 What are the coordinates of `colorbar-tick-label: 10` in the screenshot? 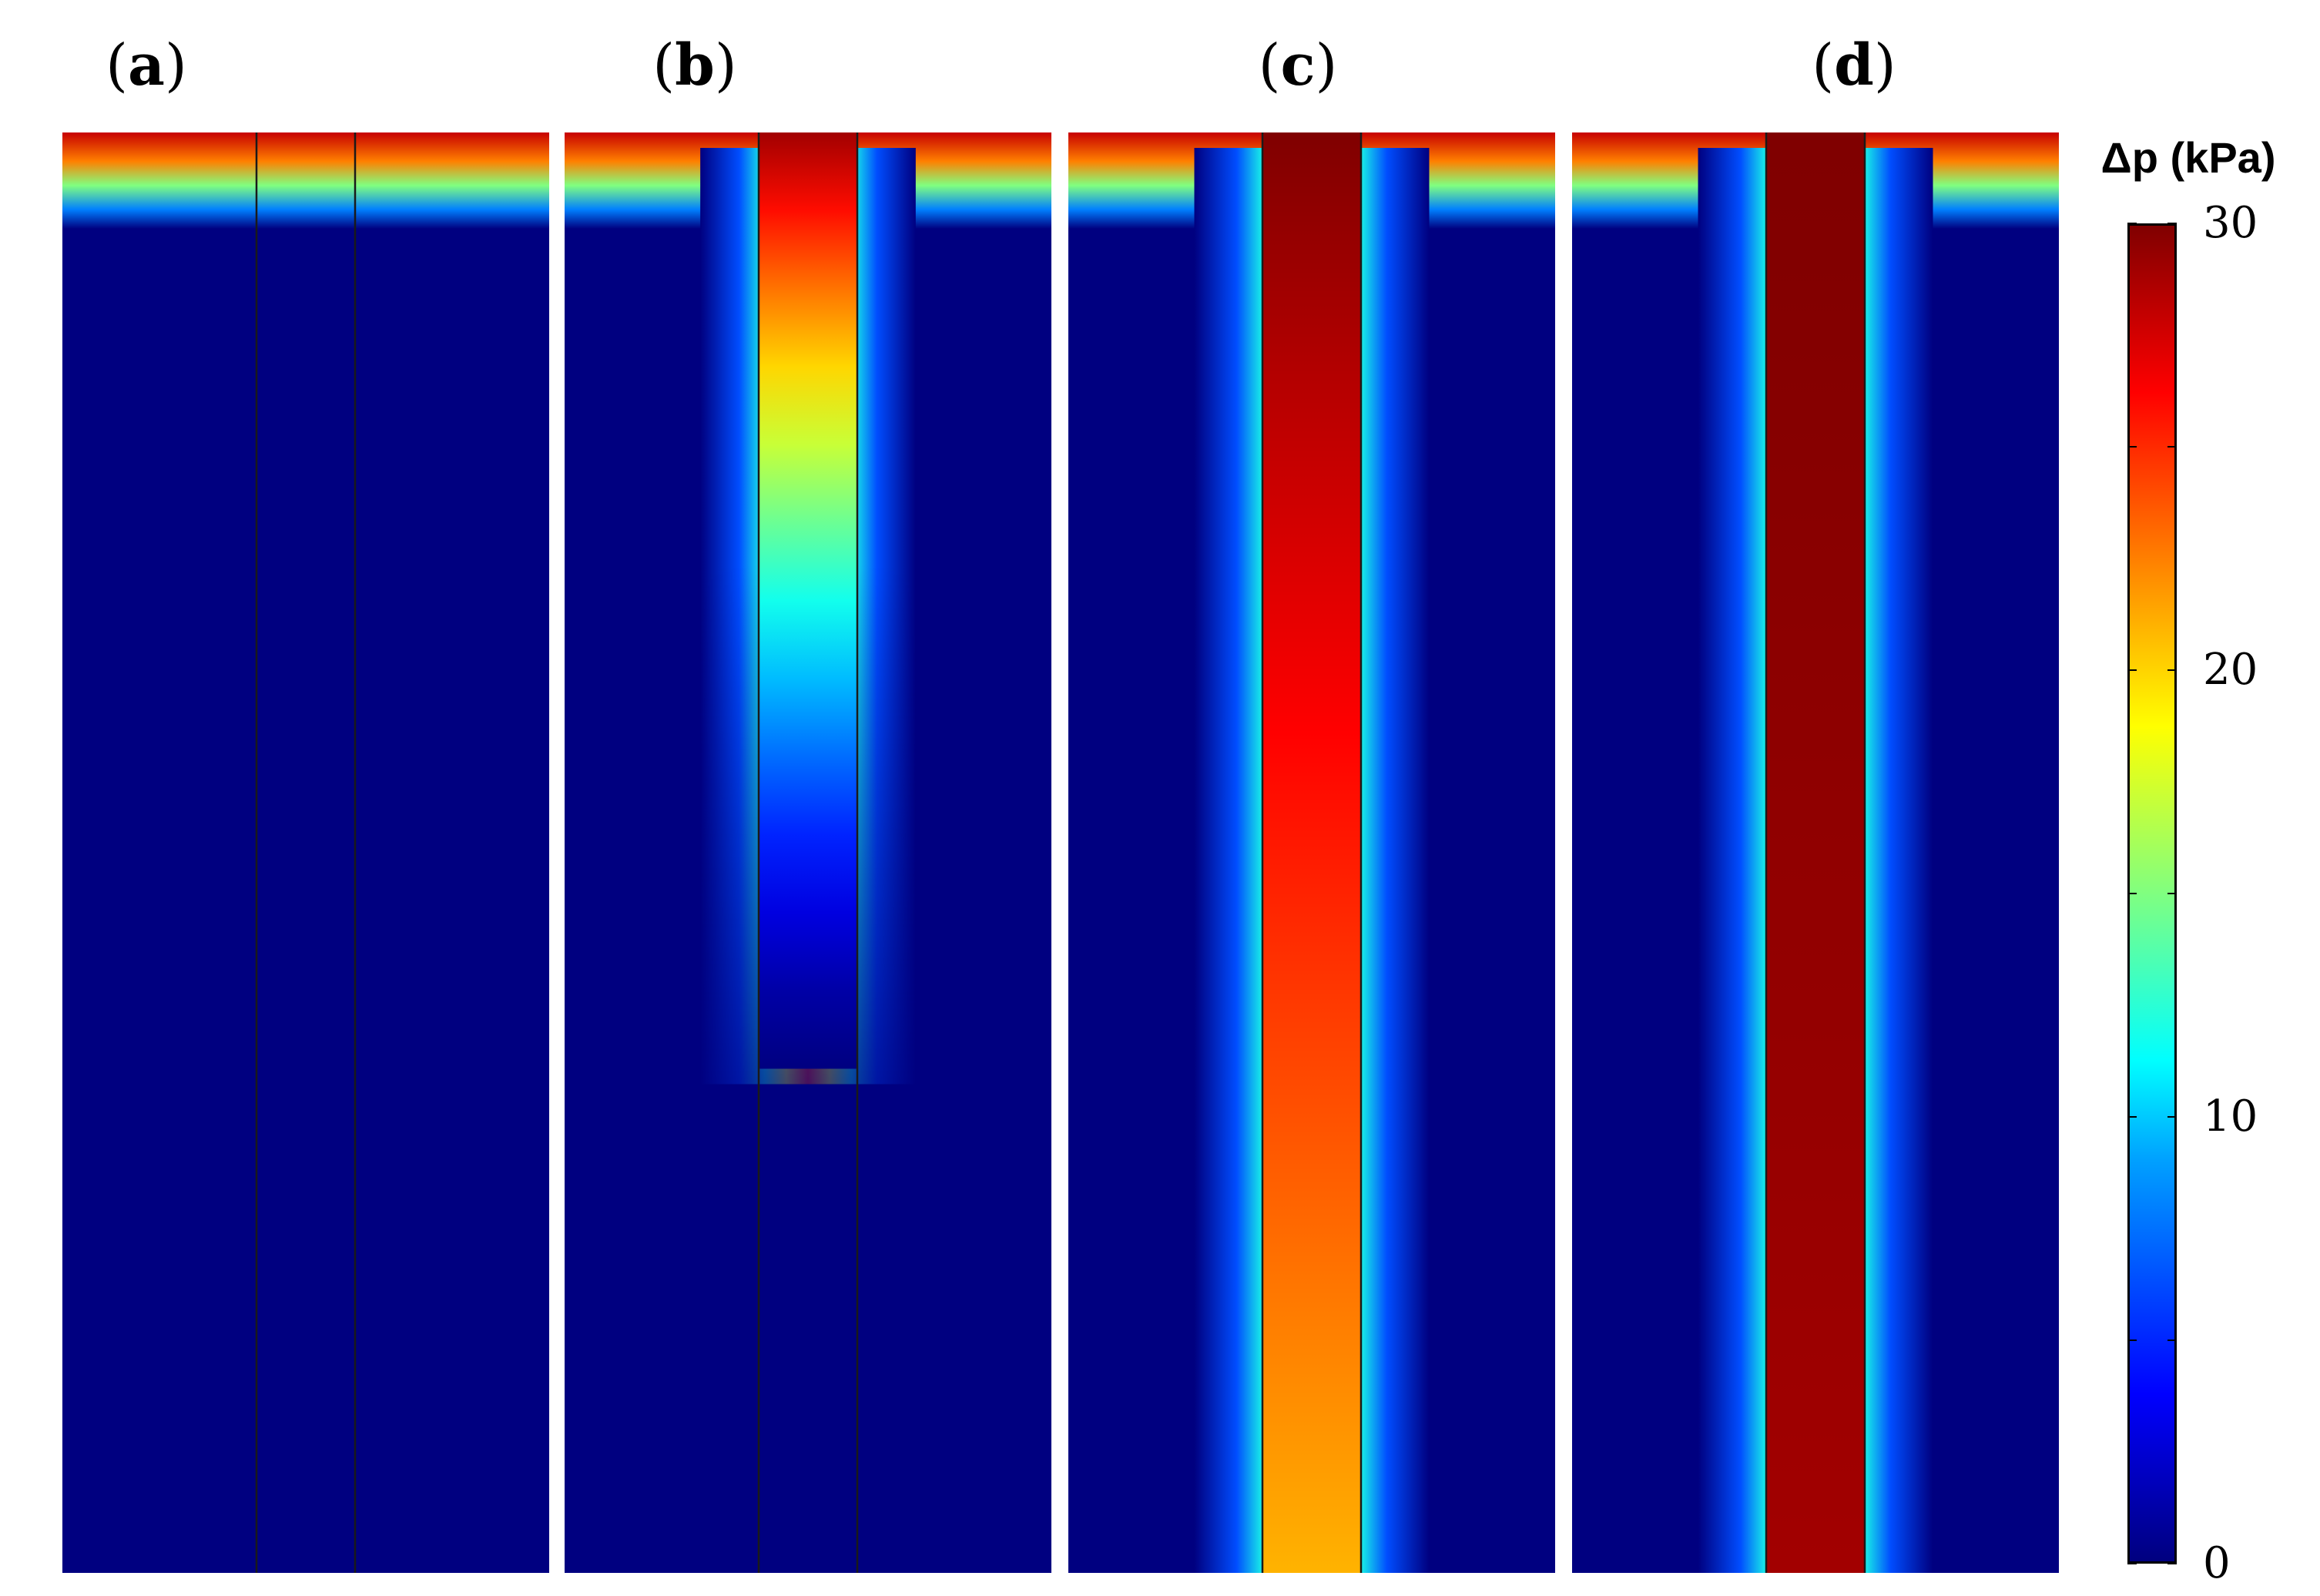 It's located at (2230, 1117).